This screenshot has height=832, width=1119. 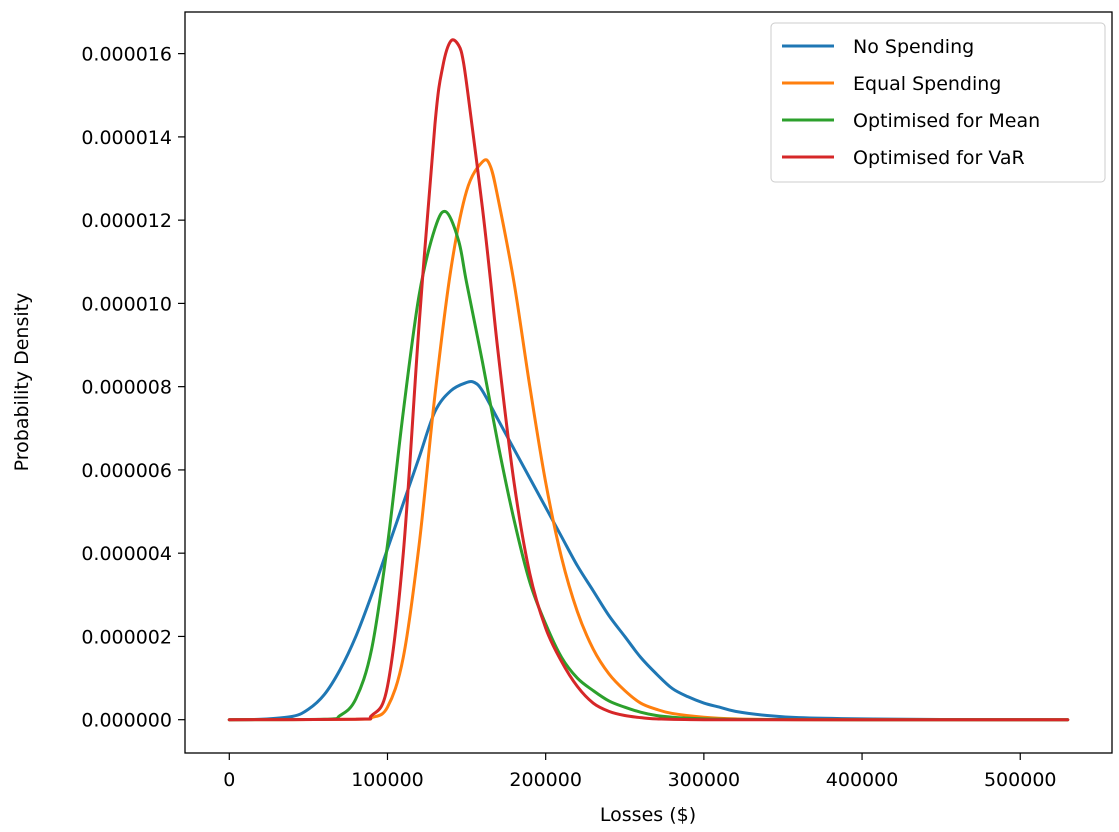 What do you see at coordinates (387, 780) in the screenshot?
I see `x-tick-label: 100000` at bounding box center [387, 780].